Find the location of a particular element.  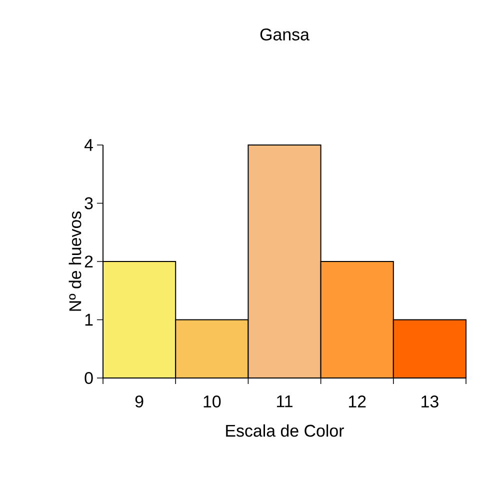

x-axis-title: Escala de Color is located at coordinates (285, 430).